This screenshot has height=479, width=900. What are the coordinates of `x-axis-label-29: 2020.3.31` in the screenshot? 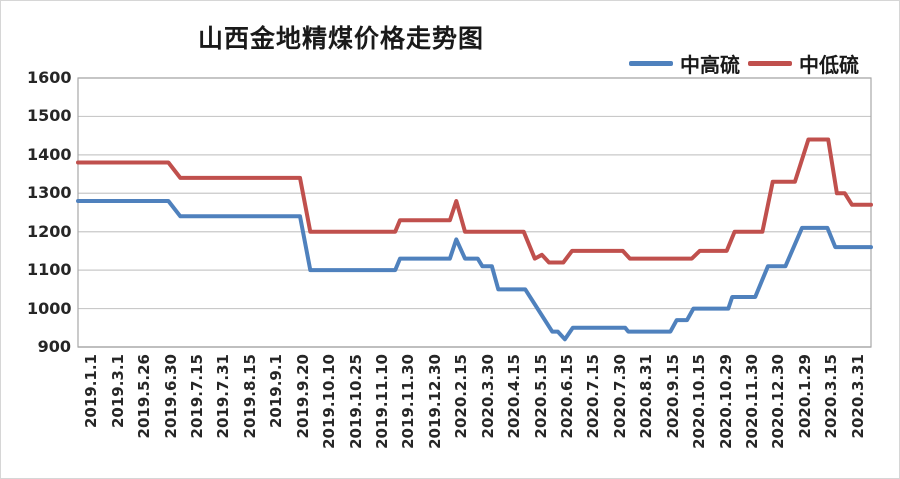 It's located at (857, 396).